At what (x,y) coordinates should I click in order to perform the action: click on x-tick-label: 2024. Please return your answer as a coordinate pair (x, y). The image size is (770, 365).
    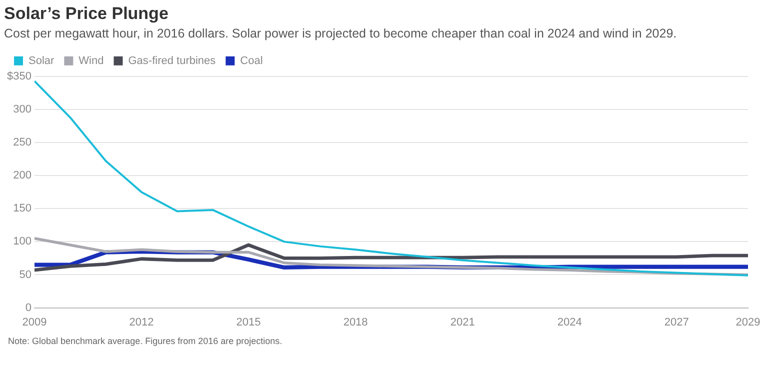
    Looking at the image, I should click on (569, 322).